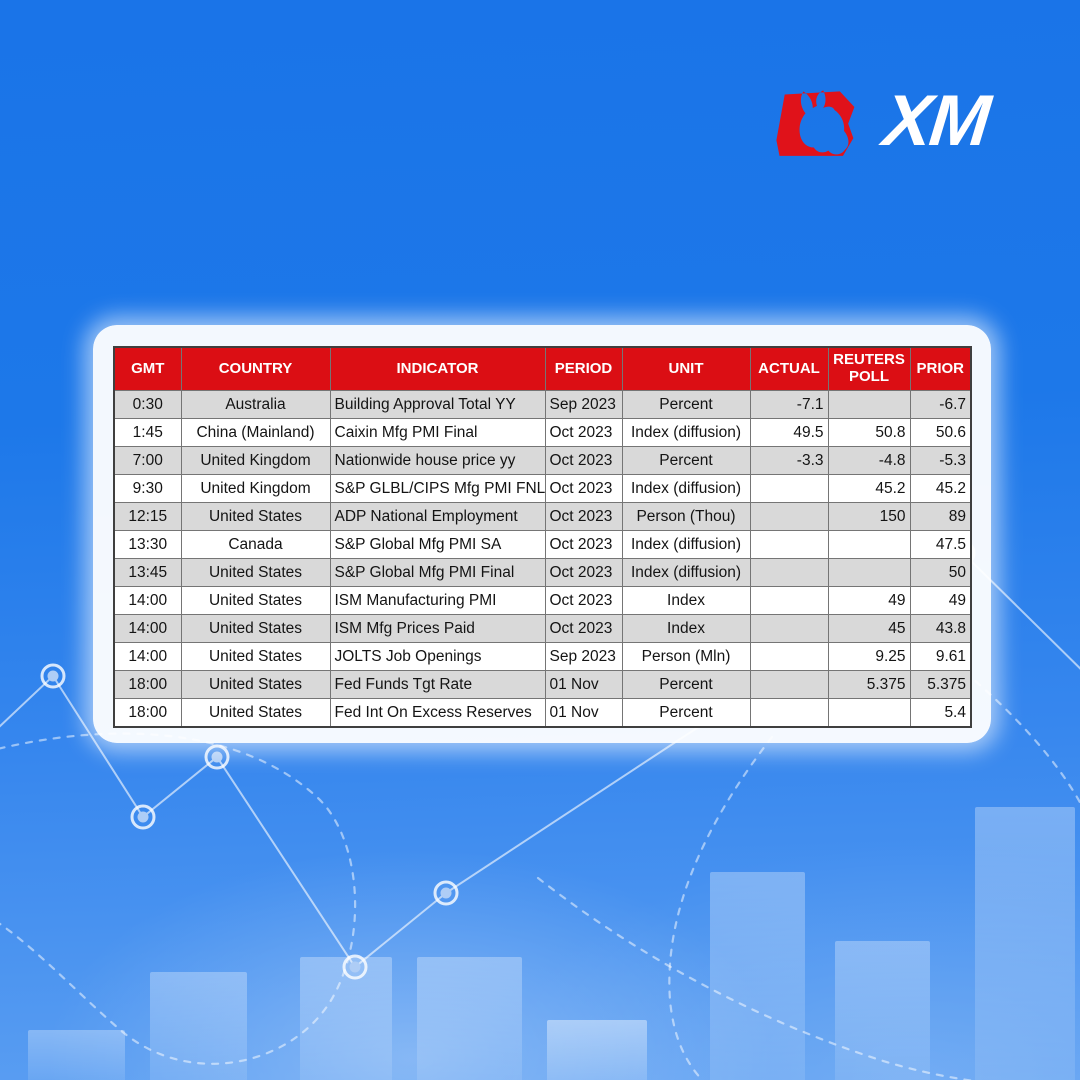 This screenshot has height=1080, width=1080. What do you see at coordinates (940, 544) in the screenshot?
I see `cell-prior: 47.5` at bounding box center [940, 544].